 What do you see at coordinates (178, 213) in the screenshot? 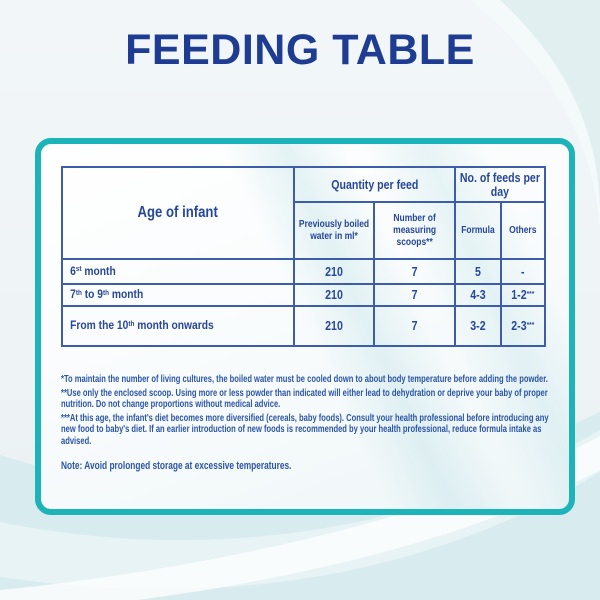
I see `col-header-age: Age of infant` at bounding box center [178, 213].